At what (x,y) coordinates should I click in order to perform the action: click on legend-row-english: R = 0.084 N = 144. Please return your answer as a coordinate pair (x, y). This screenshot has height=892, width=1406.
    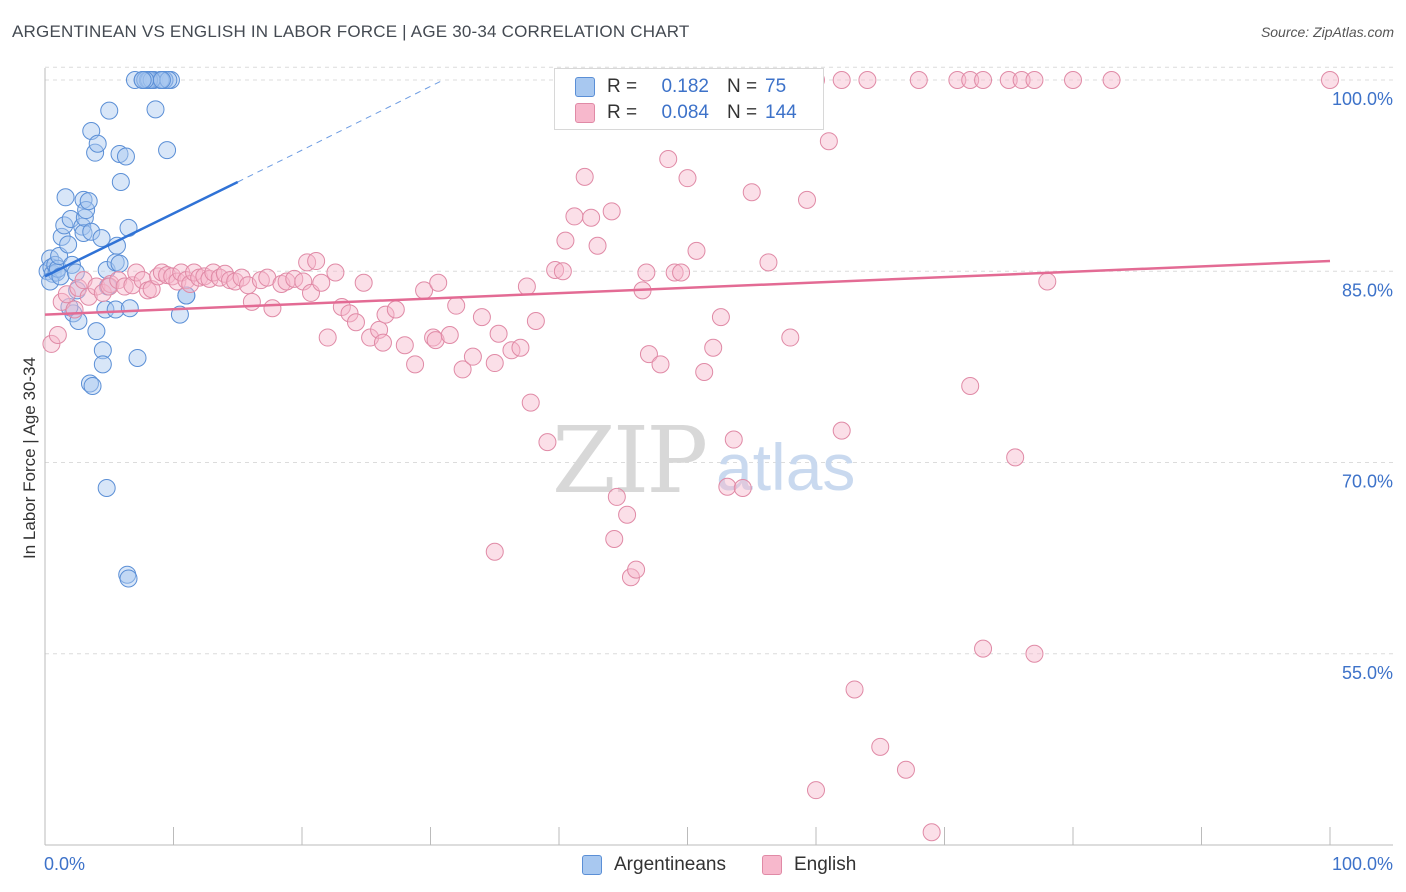
    Looking at the image, I should click on (686, 113).